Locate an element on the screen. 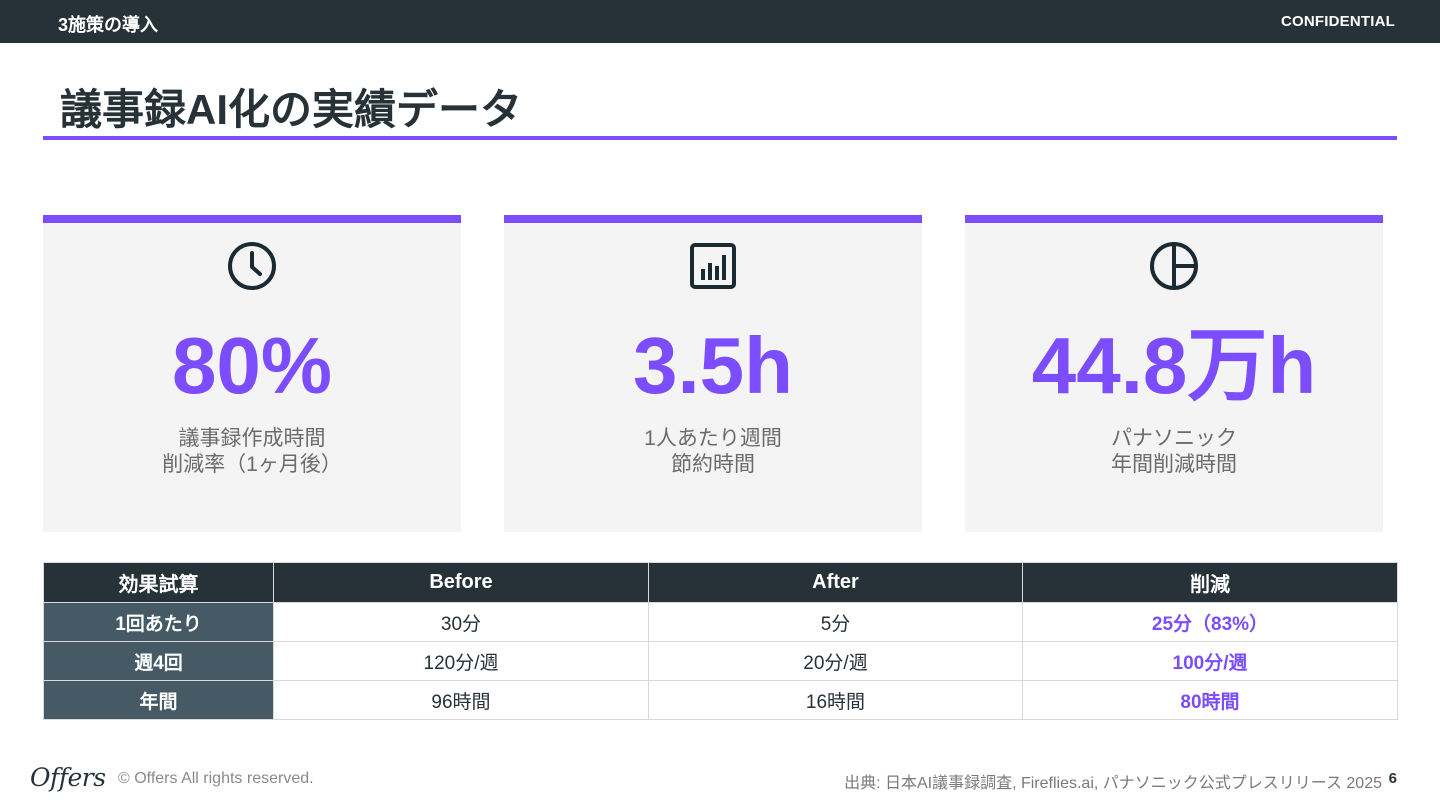  table-row: 週4回 120分/週 20分/週 100分/週 is located at coordinates (720, 661).